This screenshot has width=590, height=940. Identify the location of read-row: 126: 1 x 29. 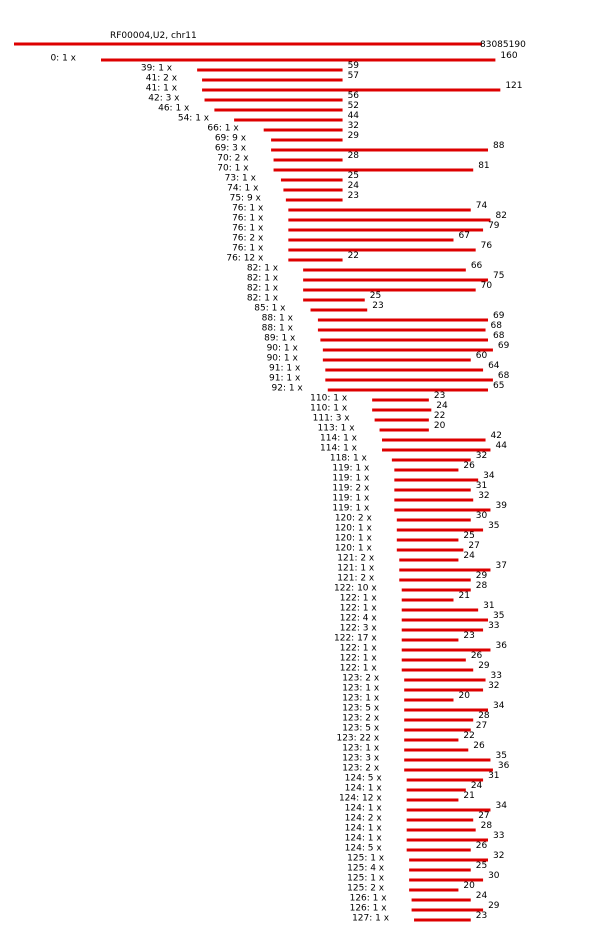
(425, 907).